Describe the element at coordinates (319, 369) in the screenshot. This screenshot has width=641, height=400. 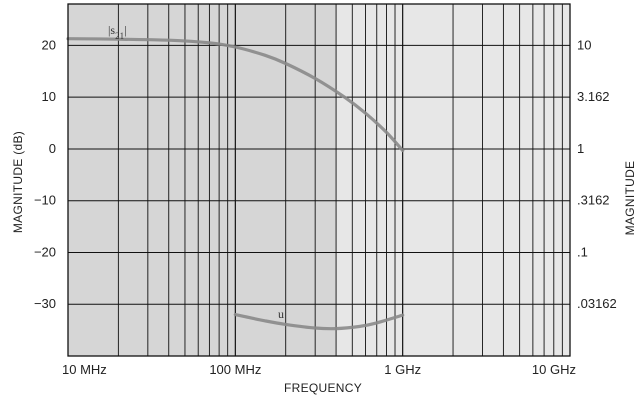
I see `x-tick-labels: 10 MHz 100 MHz 1 GHz 10 GHz` at that location.